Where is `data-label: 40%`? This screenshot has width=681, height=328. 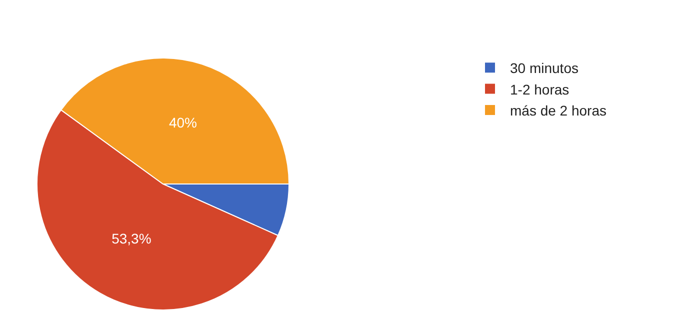 data-label: 40% is located at coordinates (182, 122).